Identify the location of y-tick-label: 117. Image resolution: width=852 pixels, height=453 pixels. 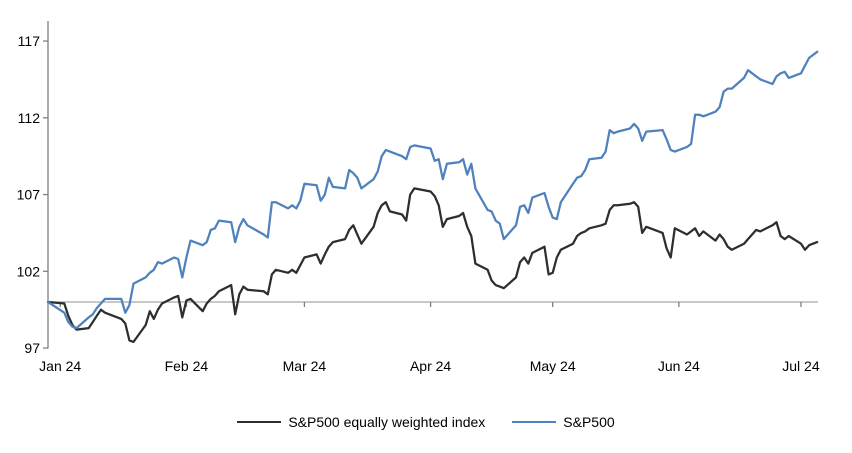
(29, 41).